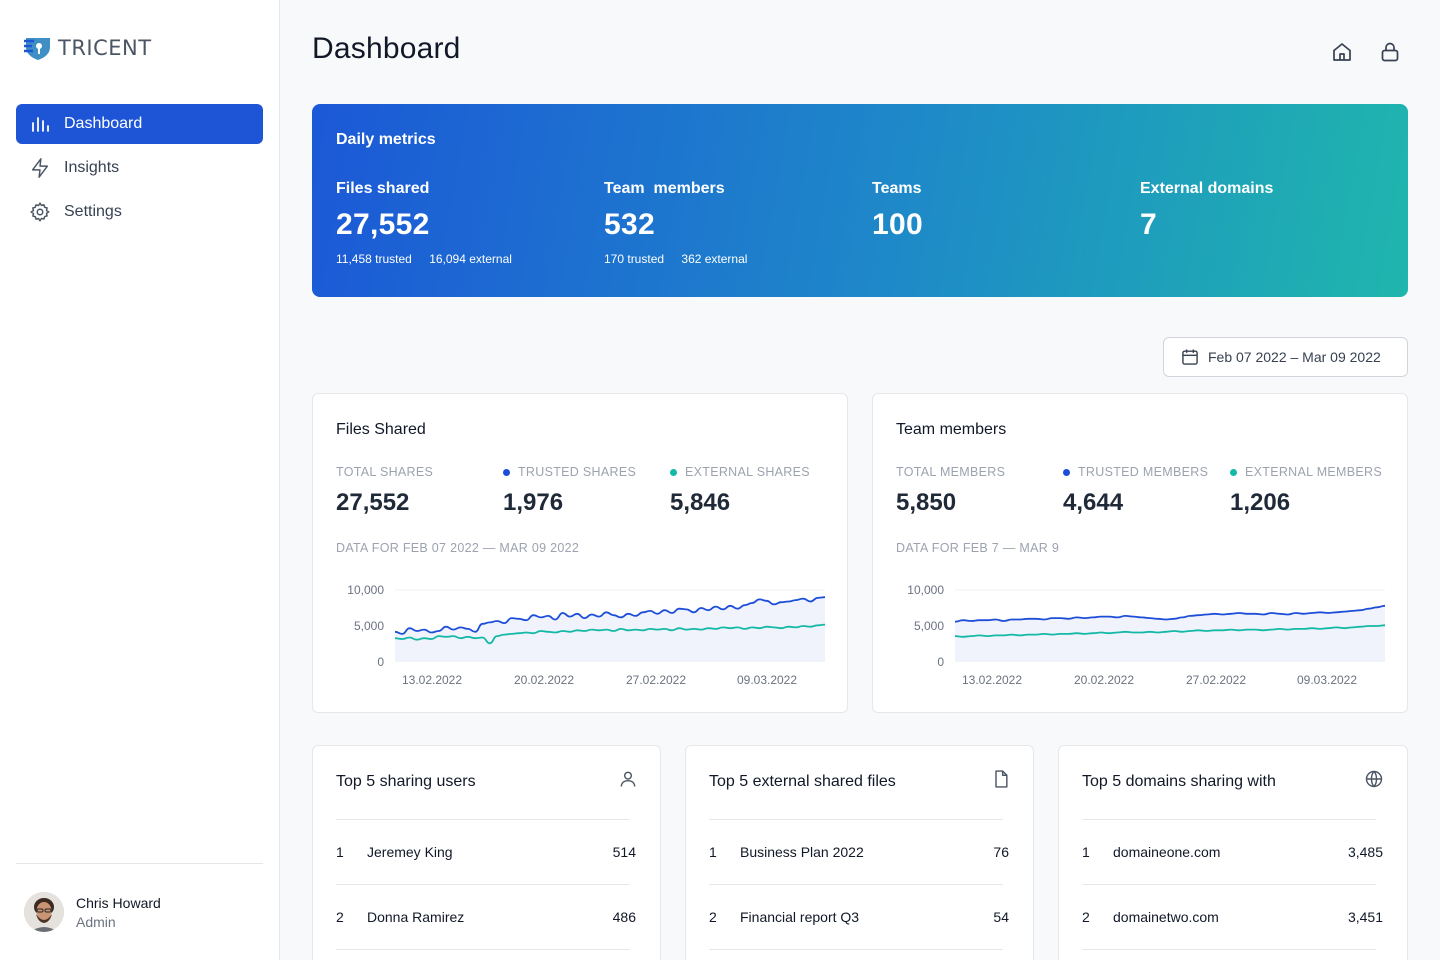 This screenshot has height=960, width=1440. What do you see at coordinates (1260, 502) in the screenshot?
I see `stat-value: 1,206` at bounding box center [1260, 502].